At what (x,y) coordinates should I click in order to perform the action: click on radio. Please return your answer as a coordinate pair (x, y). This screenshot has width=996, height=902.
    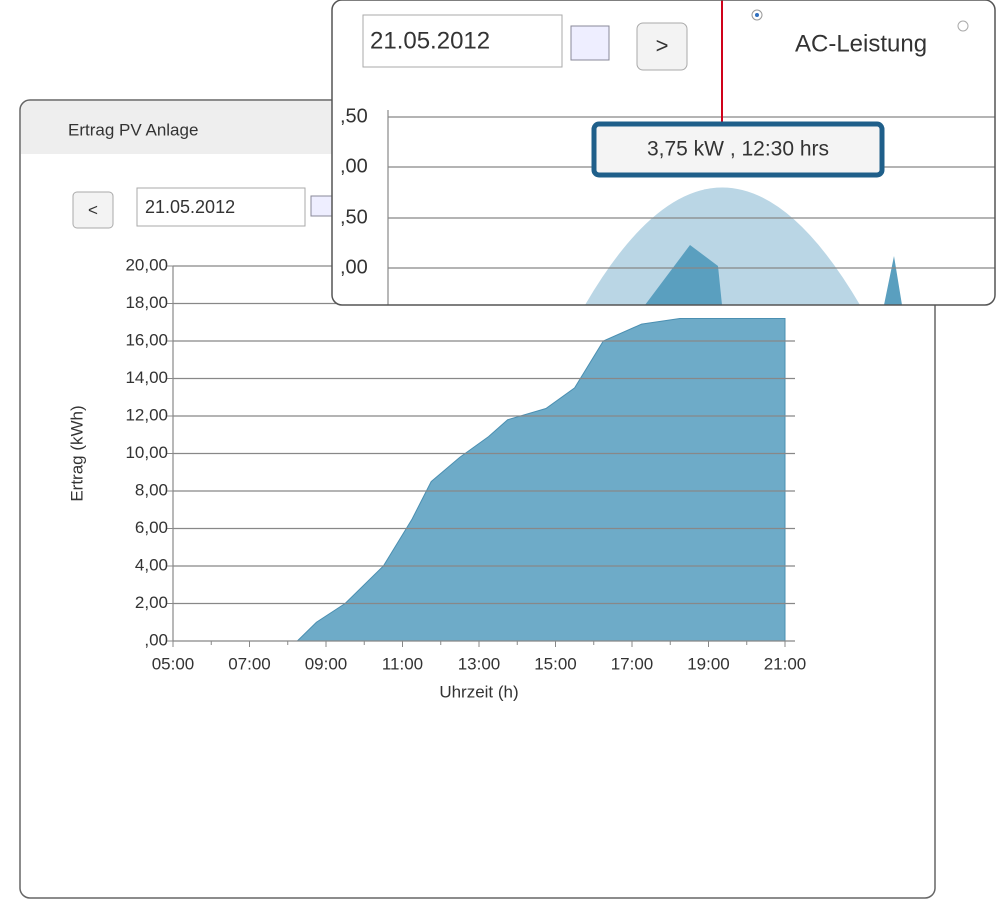
    Looking at the image, I should click on (963, 26).